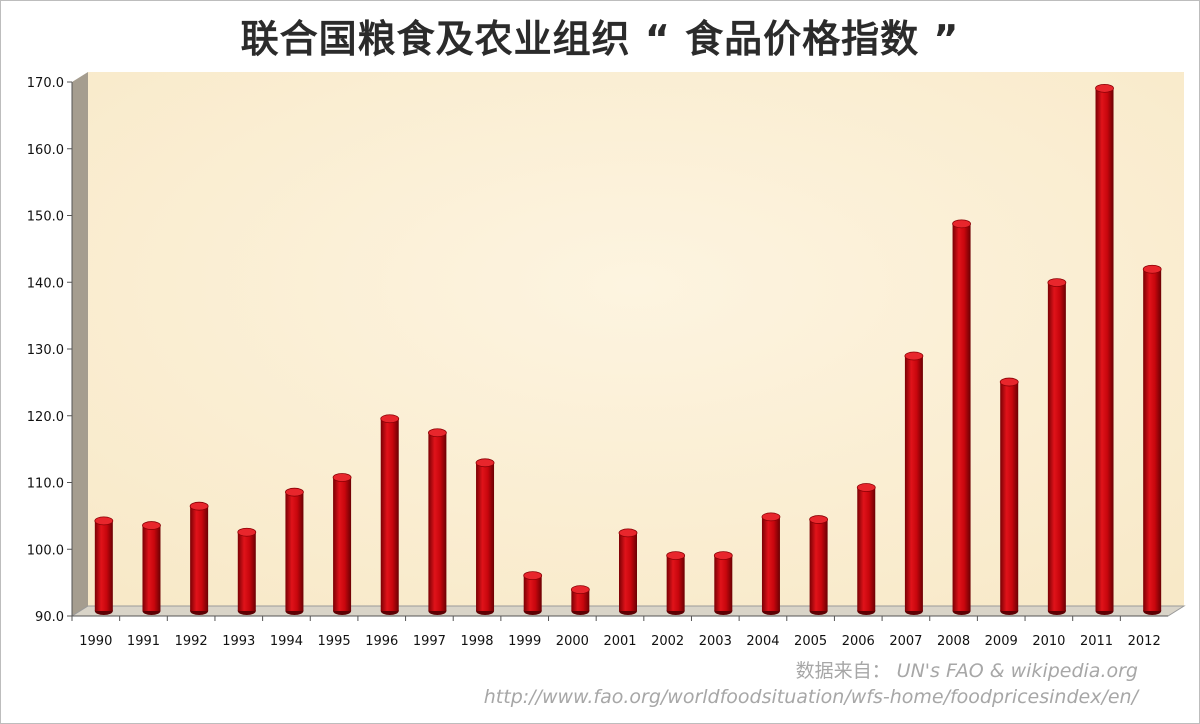  Describe the element at coordinates (600, 39) in the screenshot. I see `chart-title: 联合国粮食及农业组织 “ 食品价格指数 ”` at that location.